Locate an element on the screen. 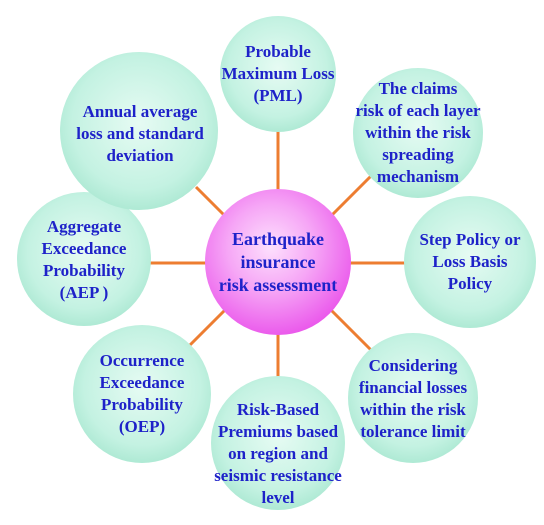 The width and height of the screenshot is (544, 525). node-layer-claims-circle is located at coordinates (418, 133).